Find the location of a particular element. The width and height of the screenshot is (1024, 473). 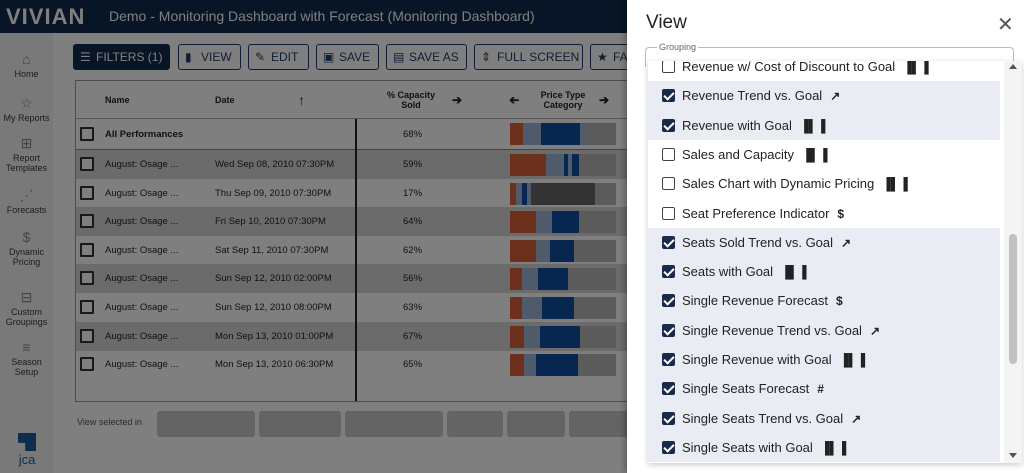

scroll-down-icon is located at coordinates (1013, 455).